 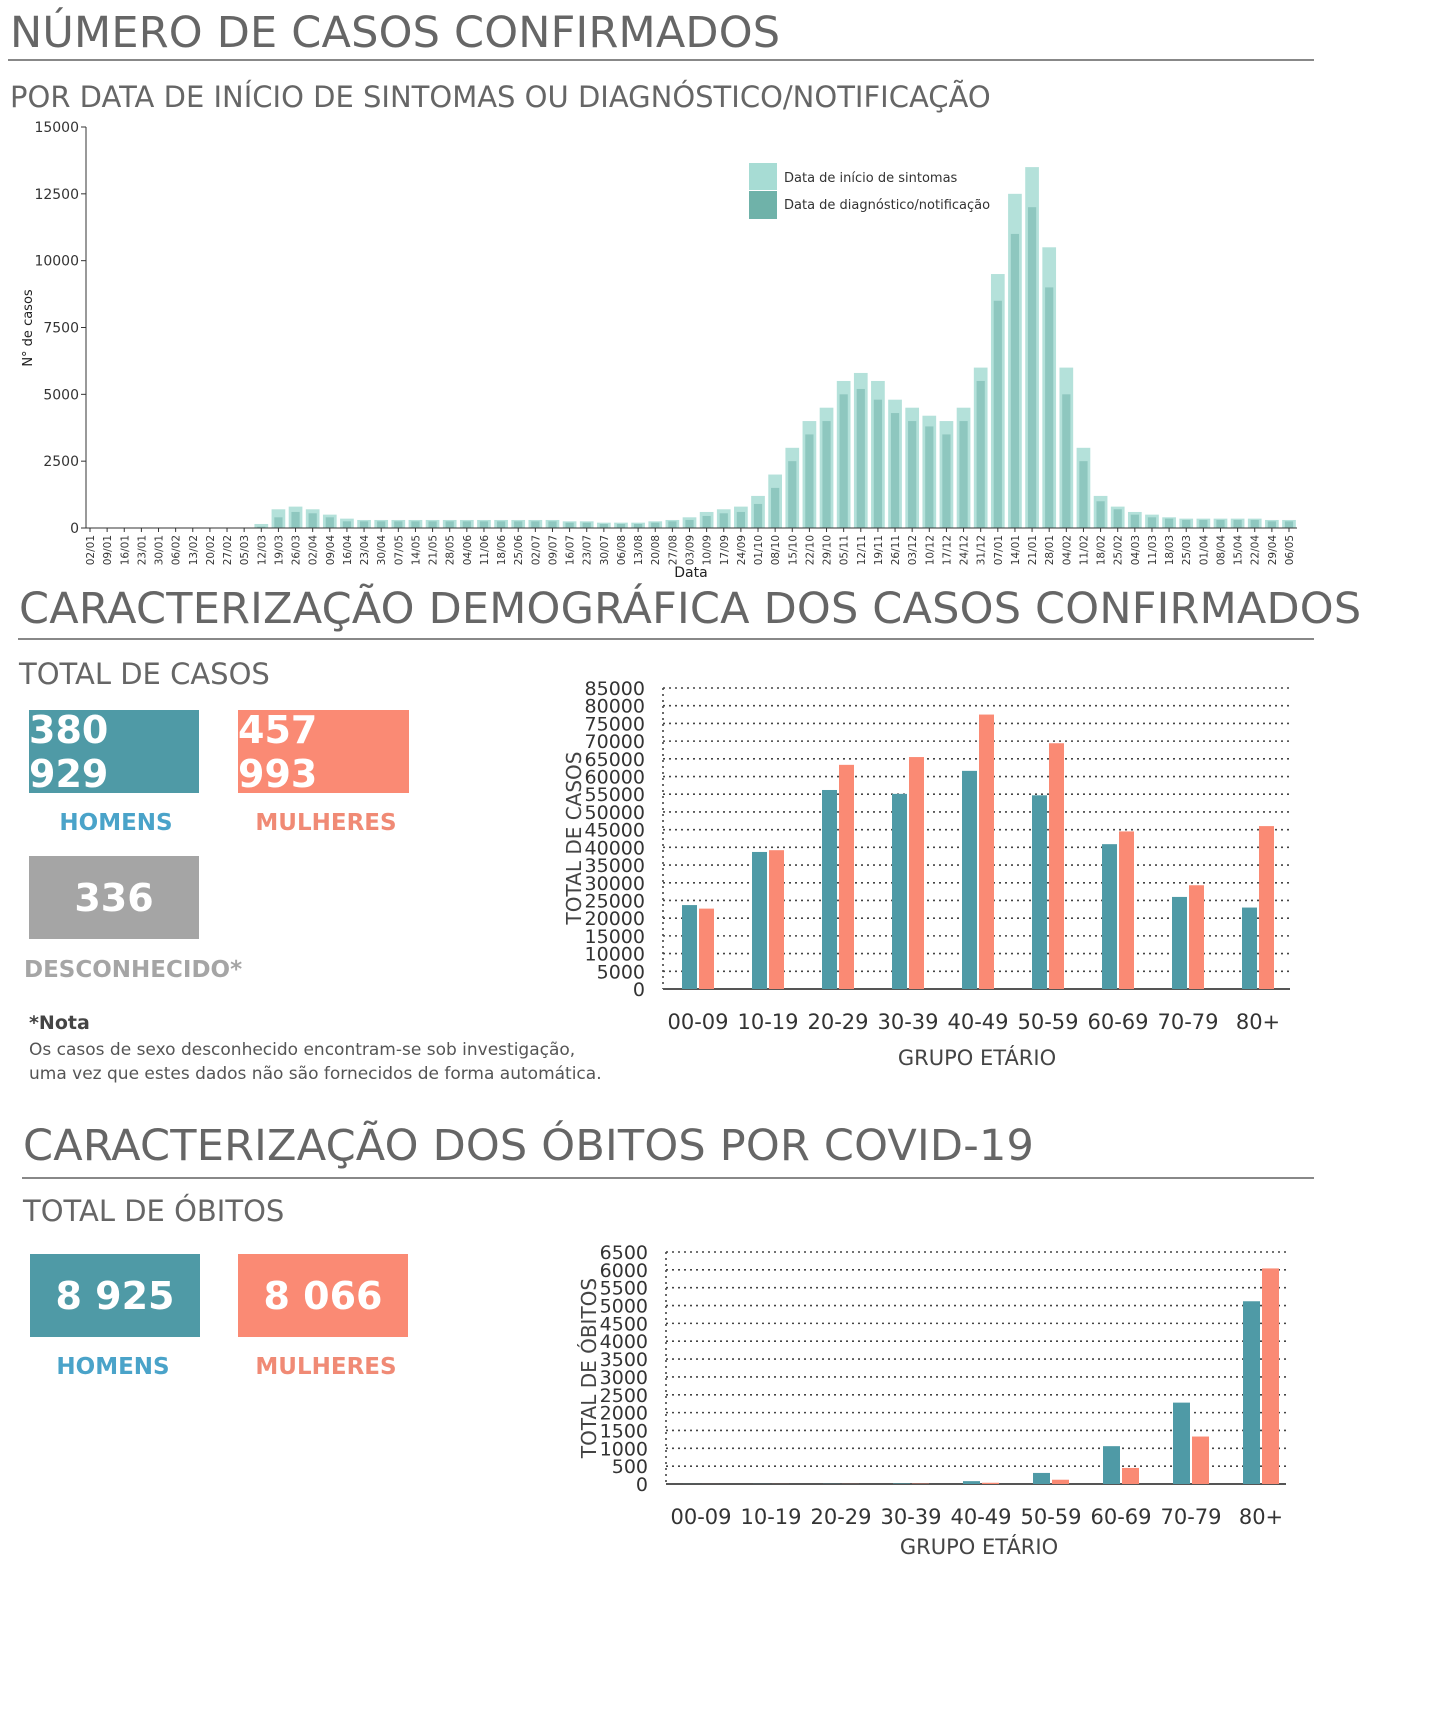 What do you see at coordinates (416, 550) in the screenshot?
I see `timeline-x-tick-label: 14/05` at bounding box center [416, 550].